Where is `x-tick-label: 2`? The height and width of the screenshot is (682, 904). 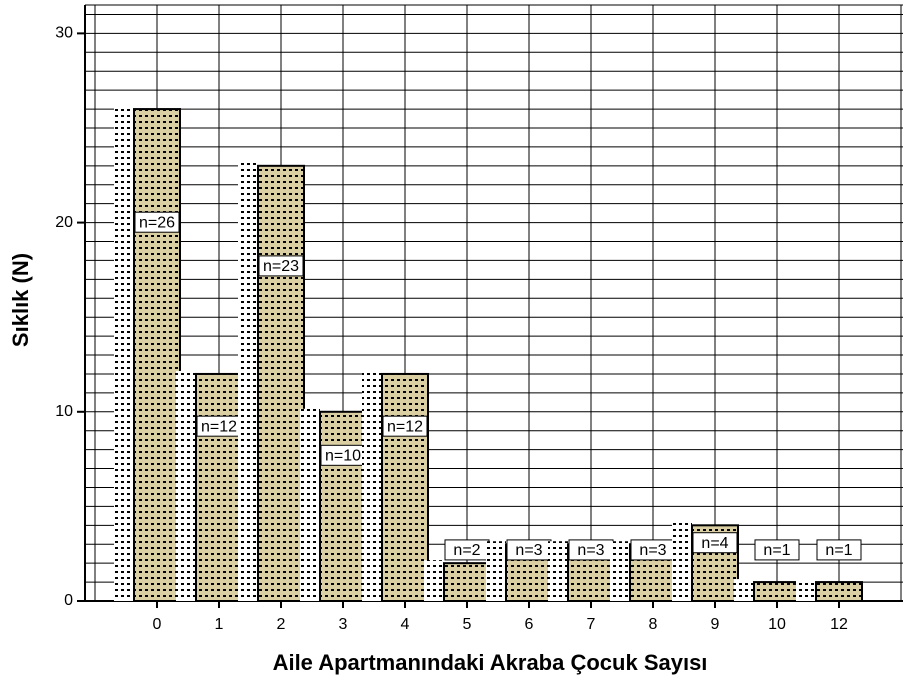 x-tick-label: 2 is located at coordinates (281, 624).